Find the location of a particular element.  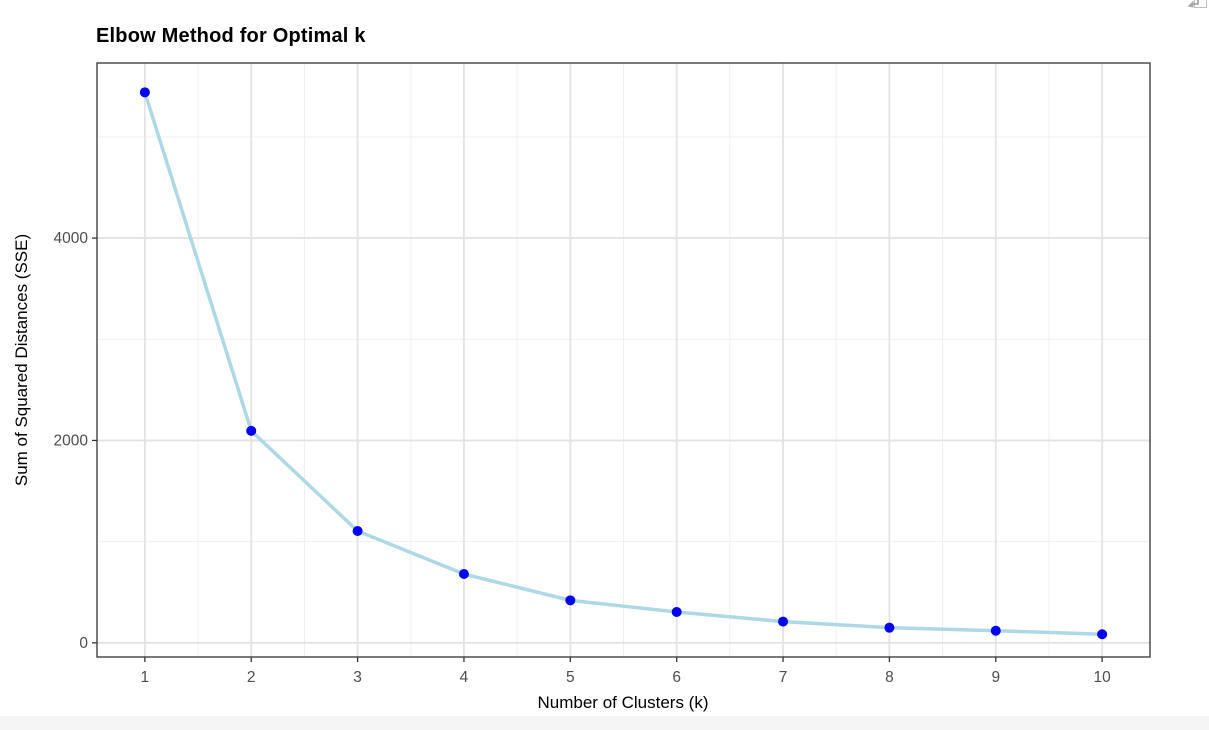

x-tick-label: 4 is located at coordinates (464, 677).